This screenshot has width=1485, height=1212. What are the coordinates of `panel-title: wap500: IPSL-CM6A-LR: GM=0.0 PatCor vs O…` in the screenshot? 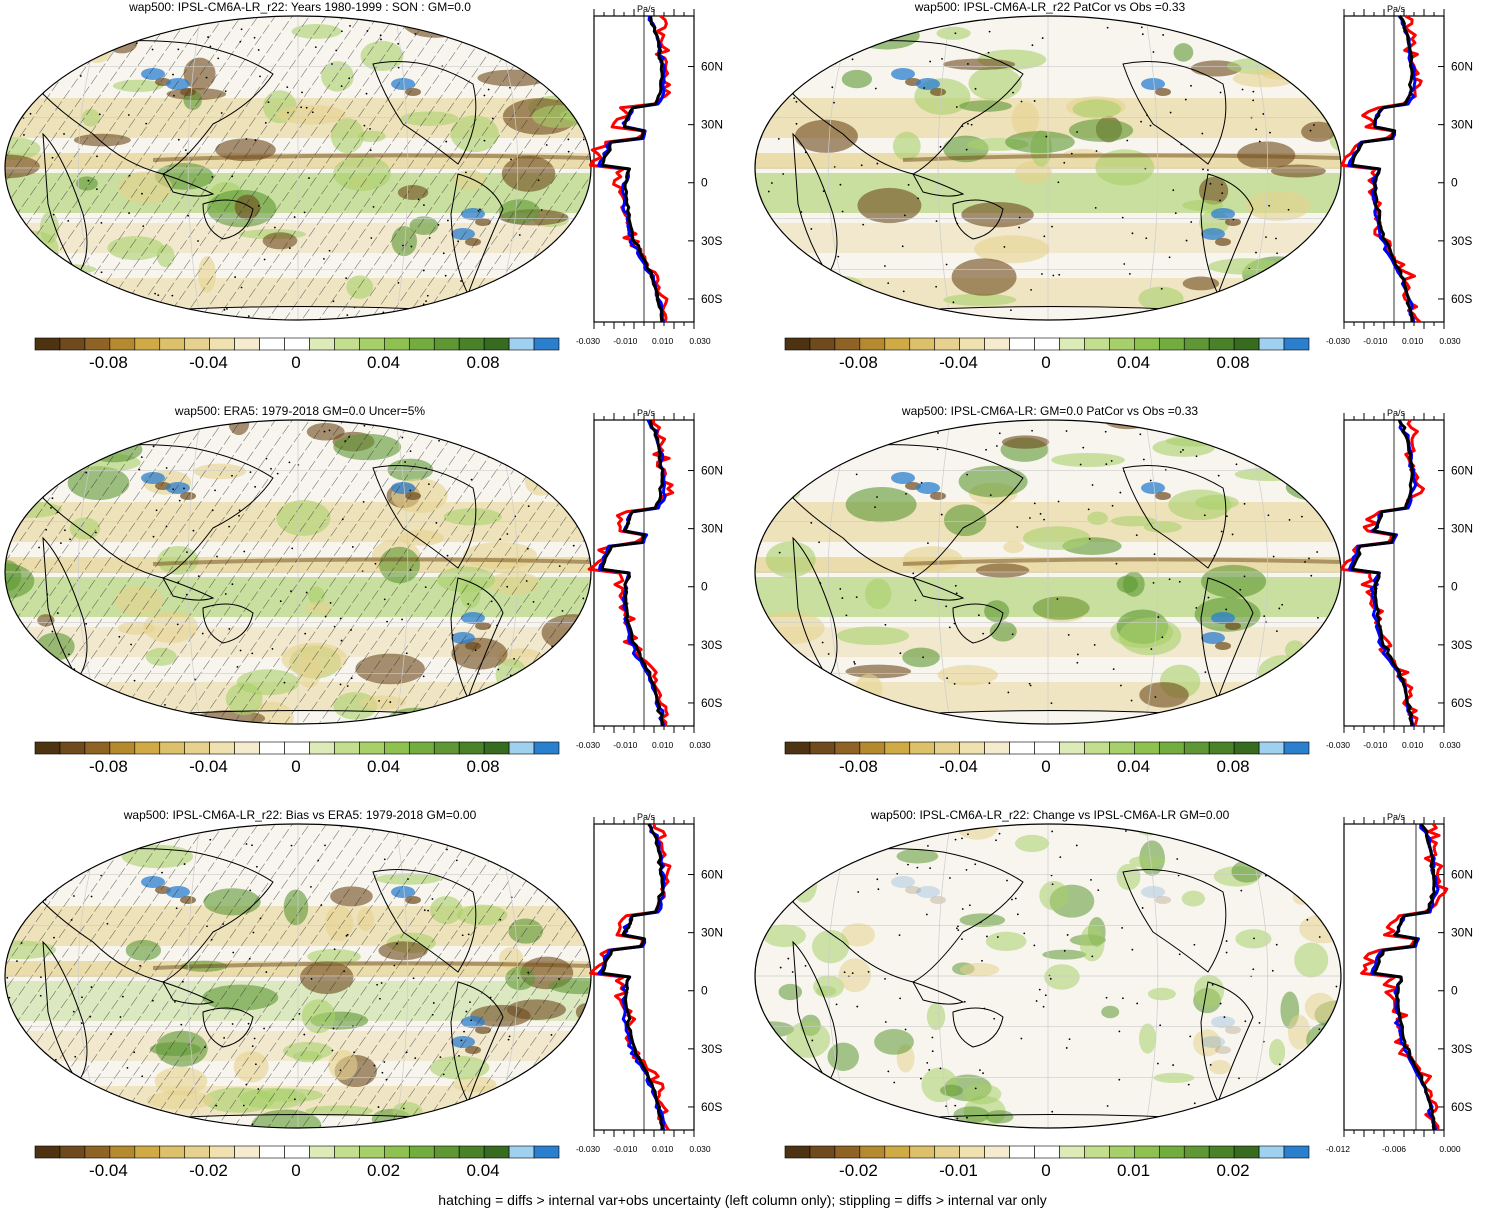 It's located at (1050, 411).